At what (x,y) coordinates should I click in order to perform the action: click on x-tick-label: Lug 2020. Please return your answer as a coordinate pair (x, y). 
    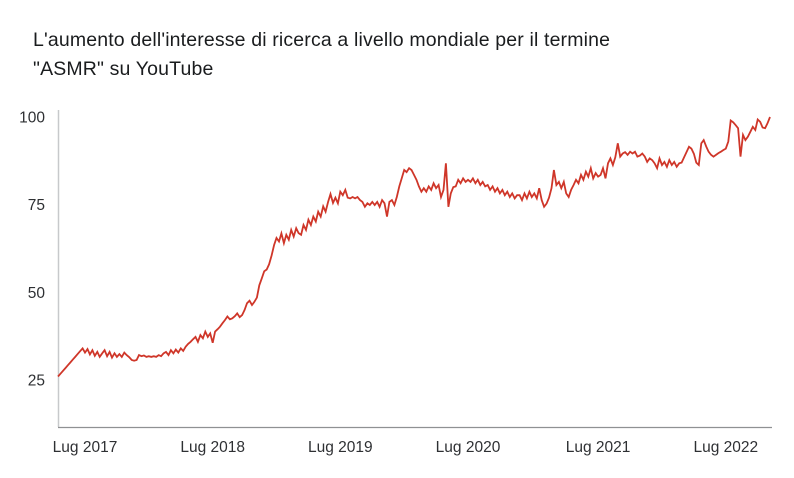
    Looking at the image, I should click on (468, 447).